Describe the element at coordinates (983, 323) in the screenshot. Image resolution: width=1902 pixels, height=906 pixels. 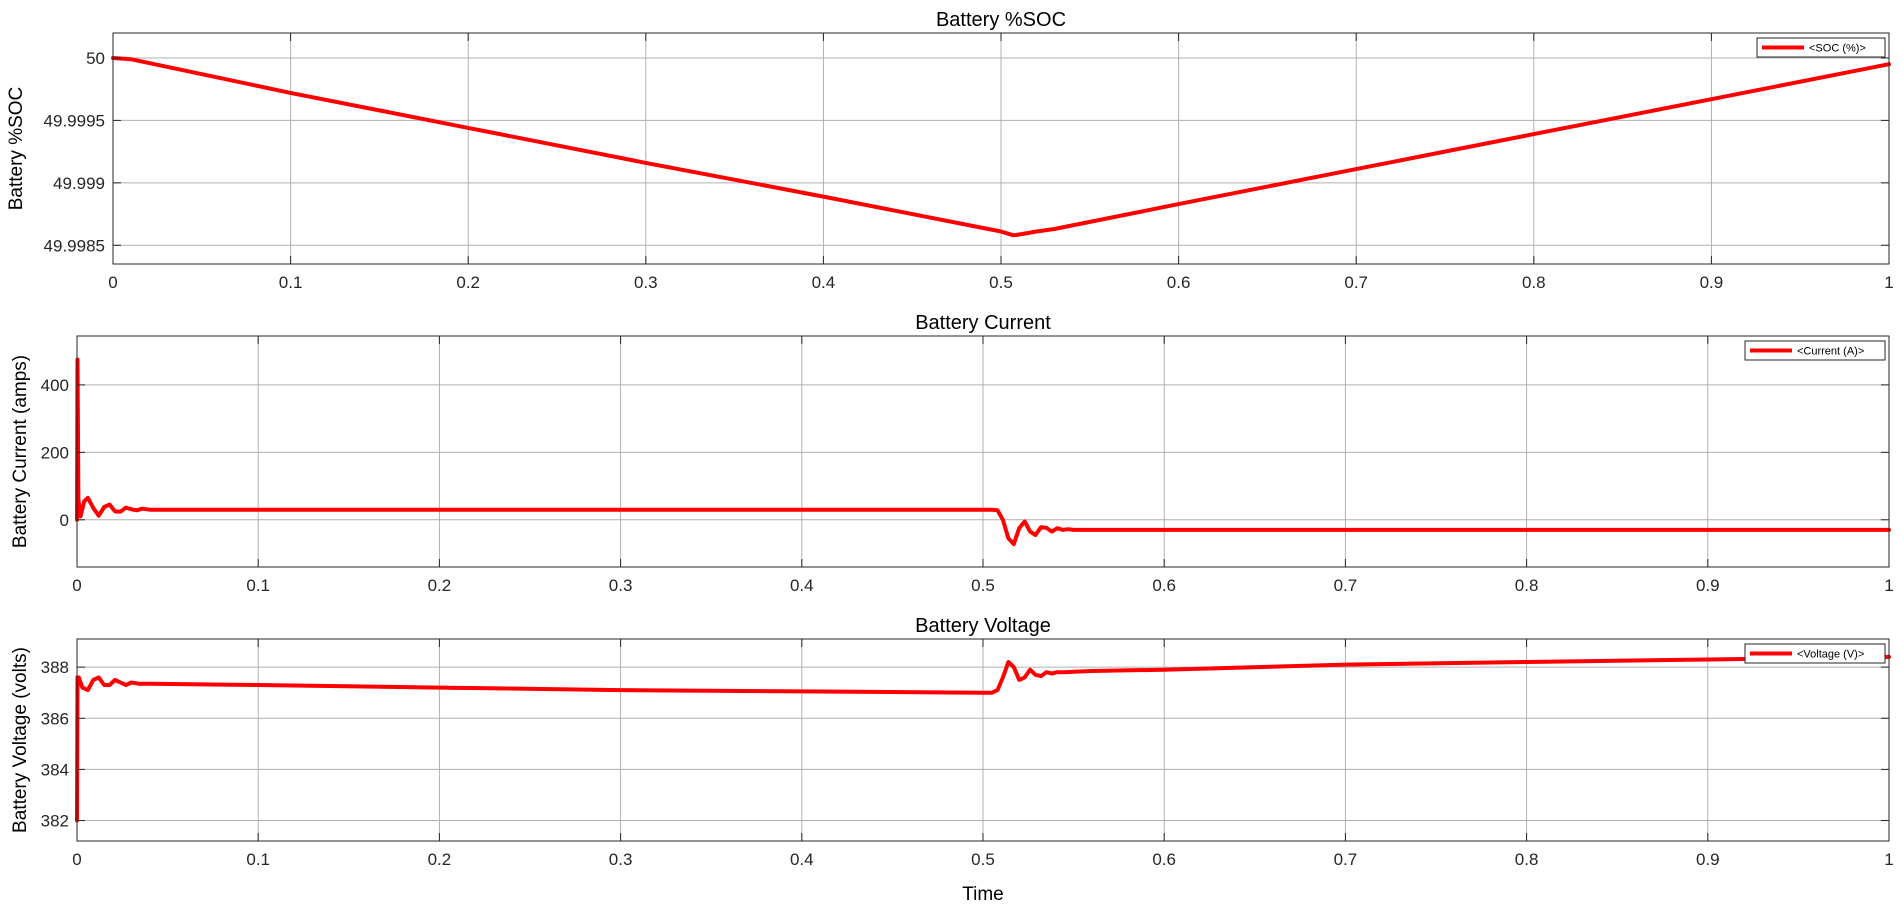
I see `chart-title: Battery Current` at that location.